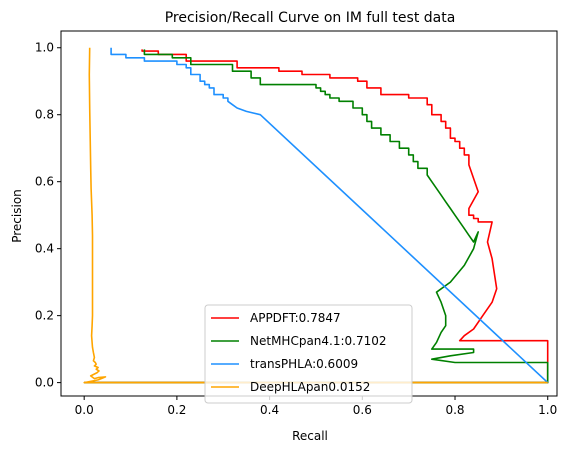 The height and width of the screenshot is (453, 567). I want to click on y-tick-label: 0.4, so click(44, 249).